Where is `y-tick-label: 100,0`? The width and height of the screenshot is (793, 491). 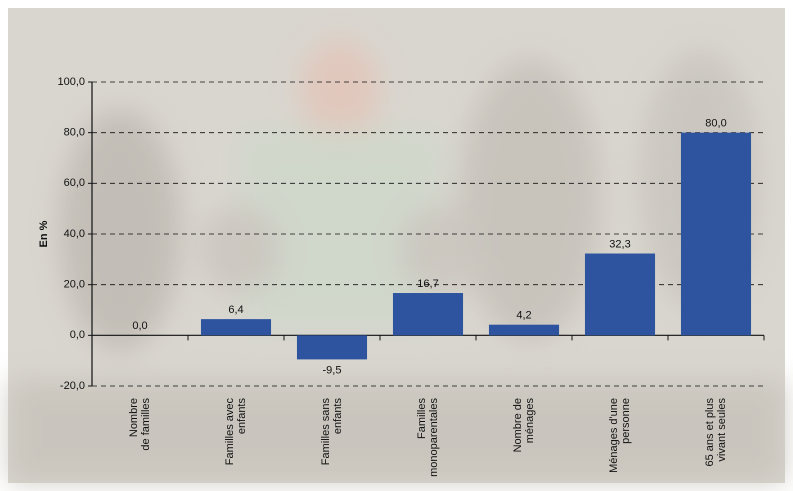
y-tick-label: 100,0 is located at coordinates (71, 82).